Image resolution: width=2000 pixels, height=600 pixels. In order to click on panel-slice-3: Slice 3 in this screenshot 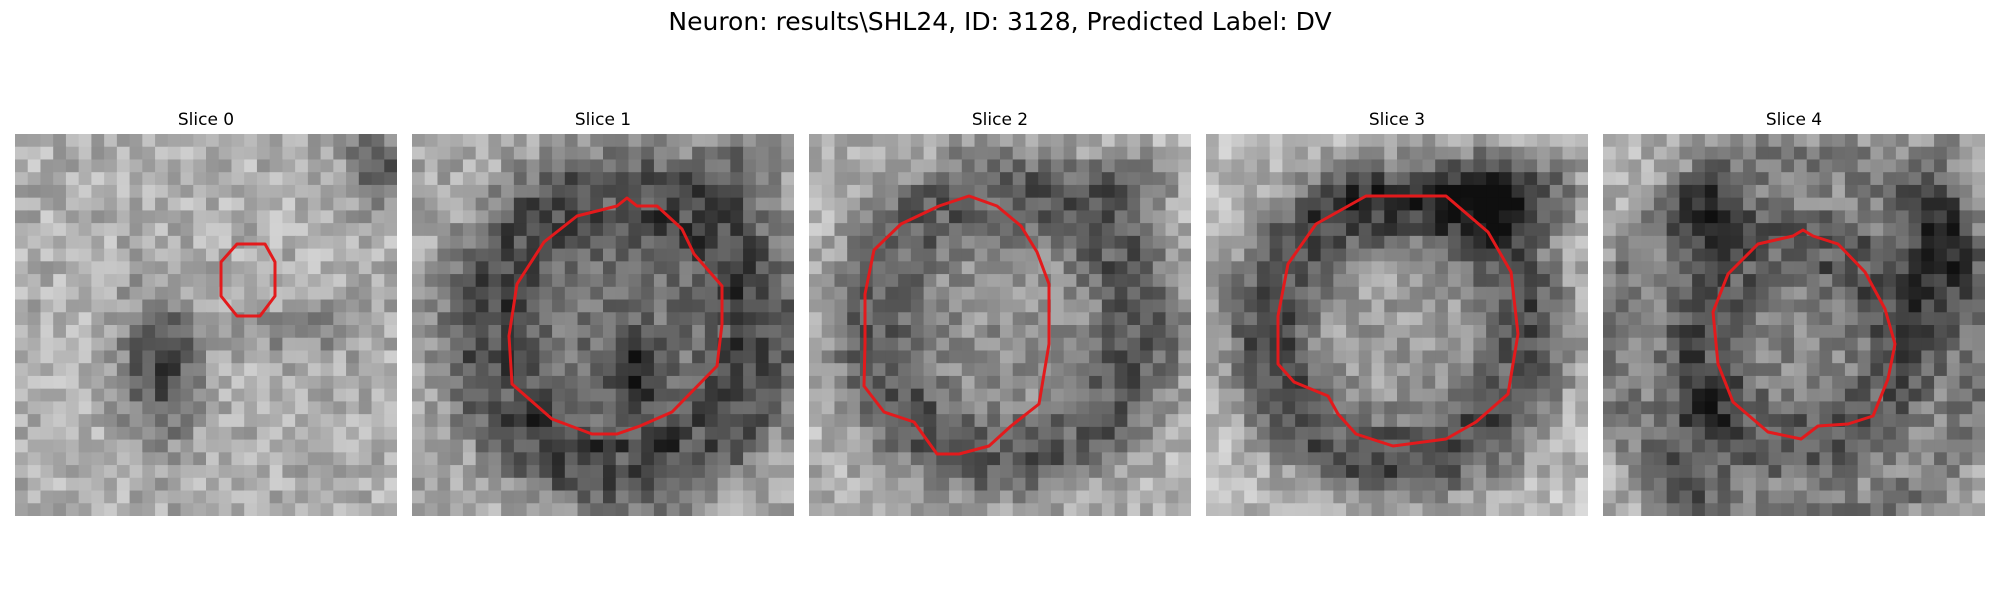, I will do `click(1397, 320)`.